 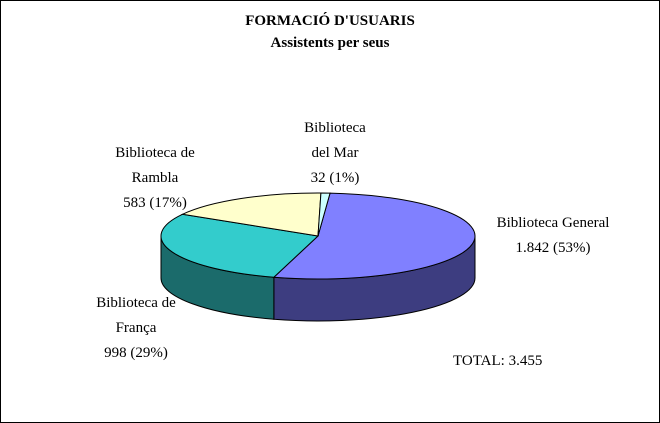 What do you see at coordinates (553, 223) in the screenshot?
I see `slice-label-line: Biblioteca General` at bounding box center [553, 223].